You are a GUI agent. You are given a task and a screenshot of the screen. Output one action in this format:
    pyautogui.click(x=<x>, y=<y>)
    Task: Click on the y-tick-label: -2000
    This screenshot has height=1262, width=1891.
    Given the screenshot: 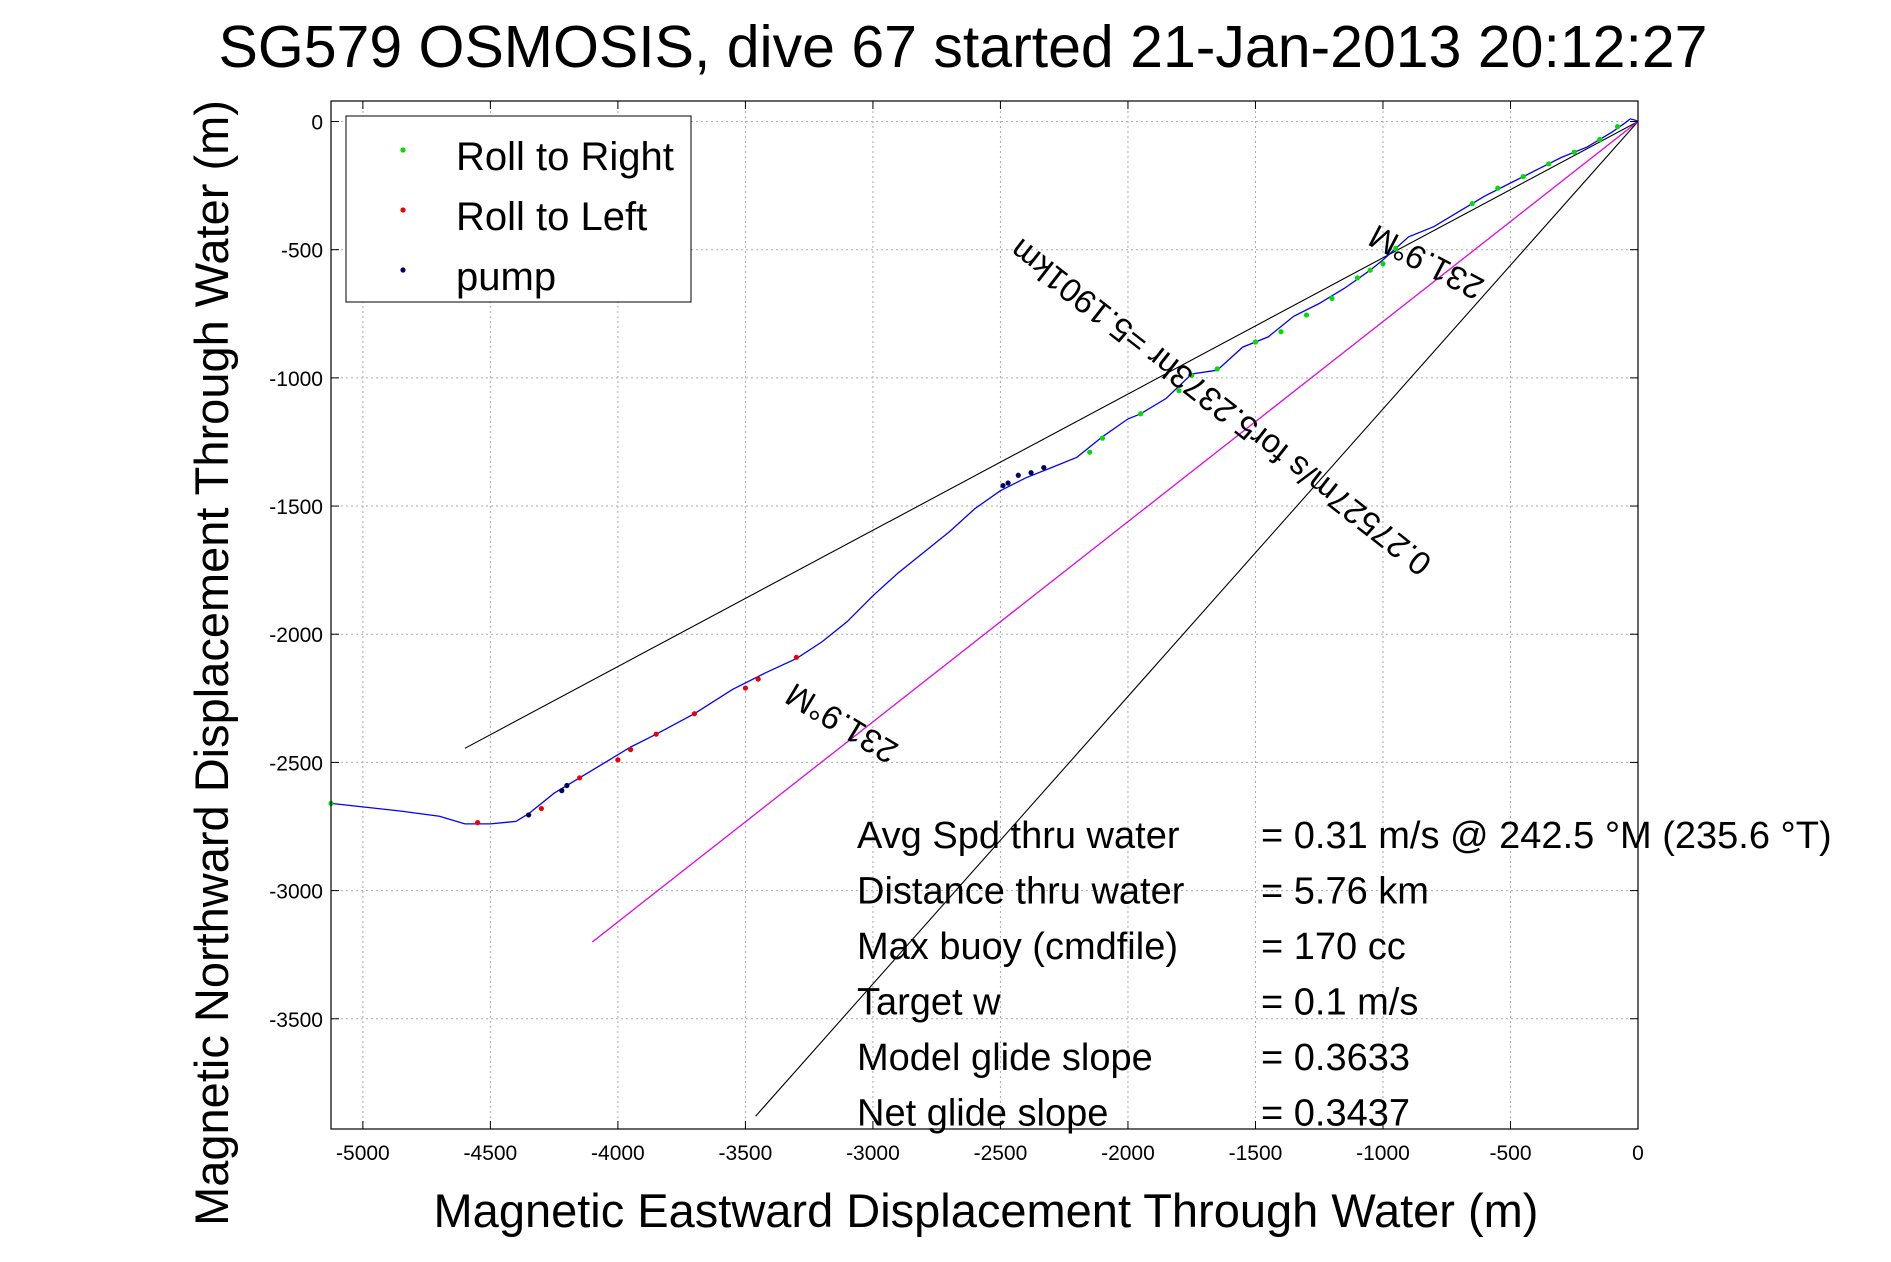 What is the action you would take?
    pyautogui.click(x=296, y=635)
    